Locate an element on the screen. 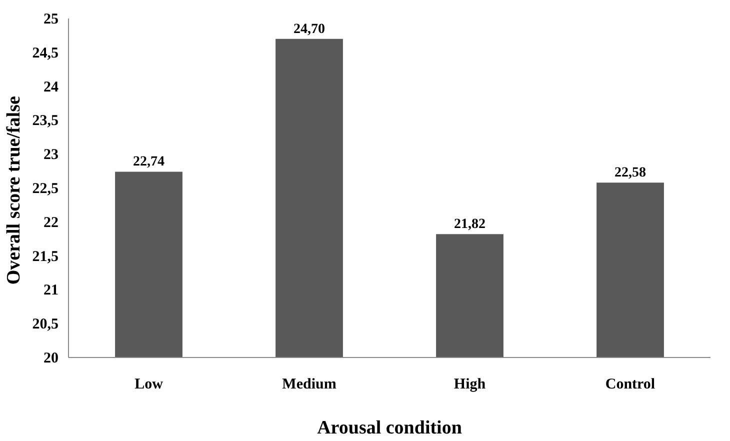 The image size is (730, 441). y-tick-label: 21 is located at coordinates (51, 290).